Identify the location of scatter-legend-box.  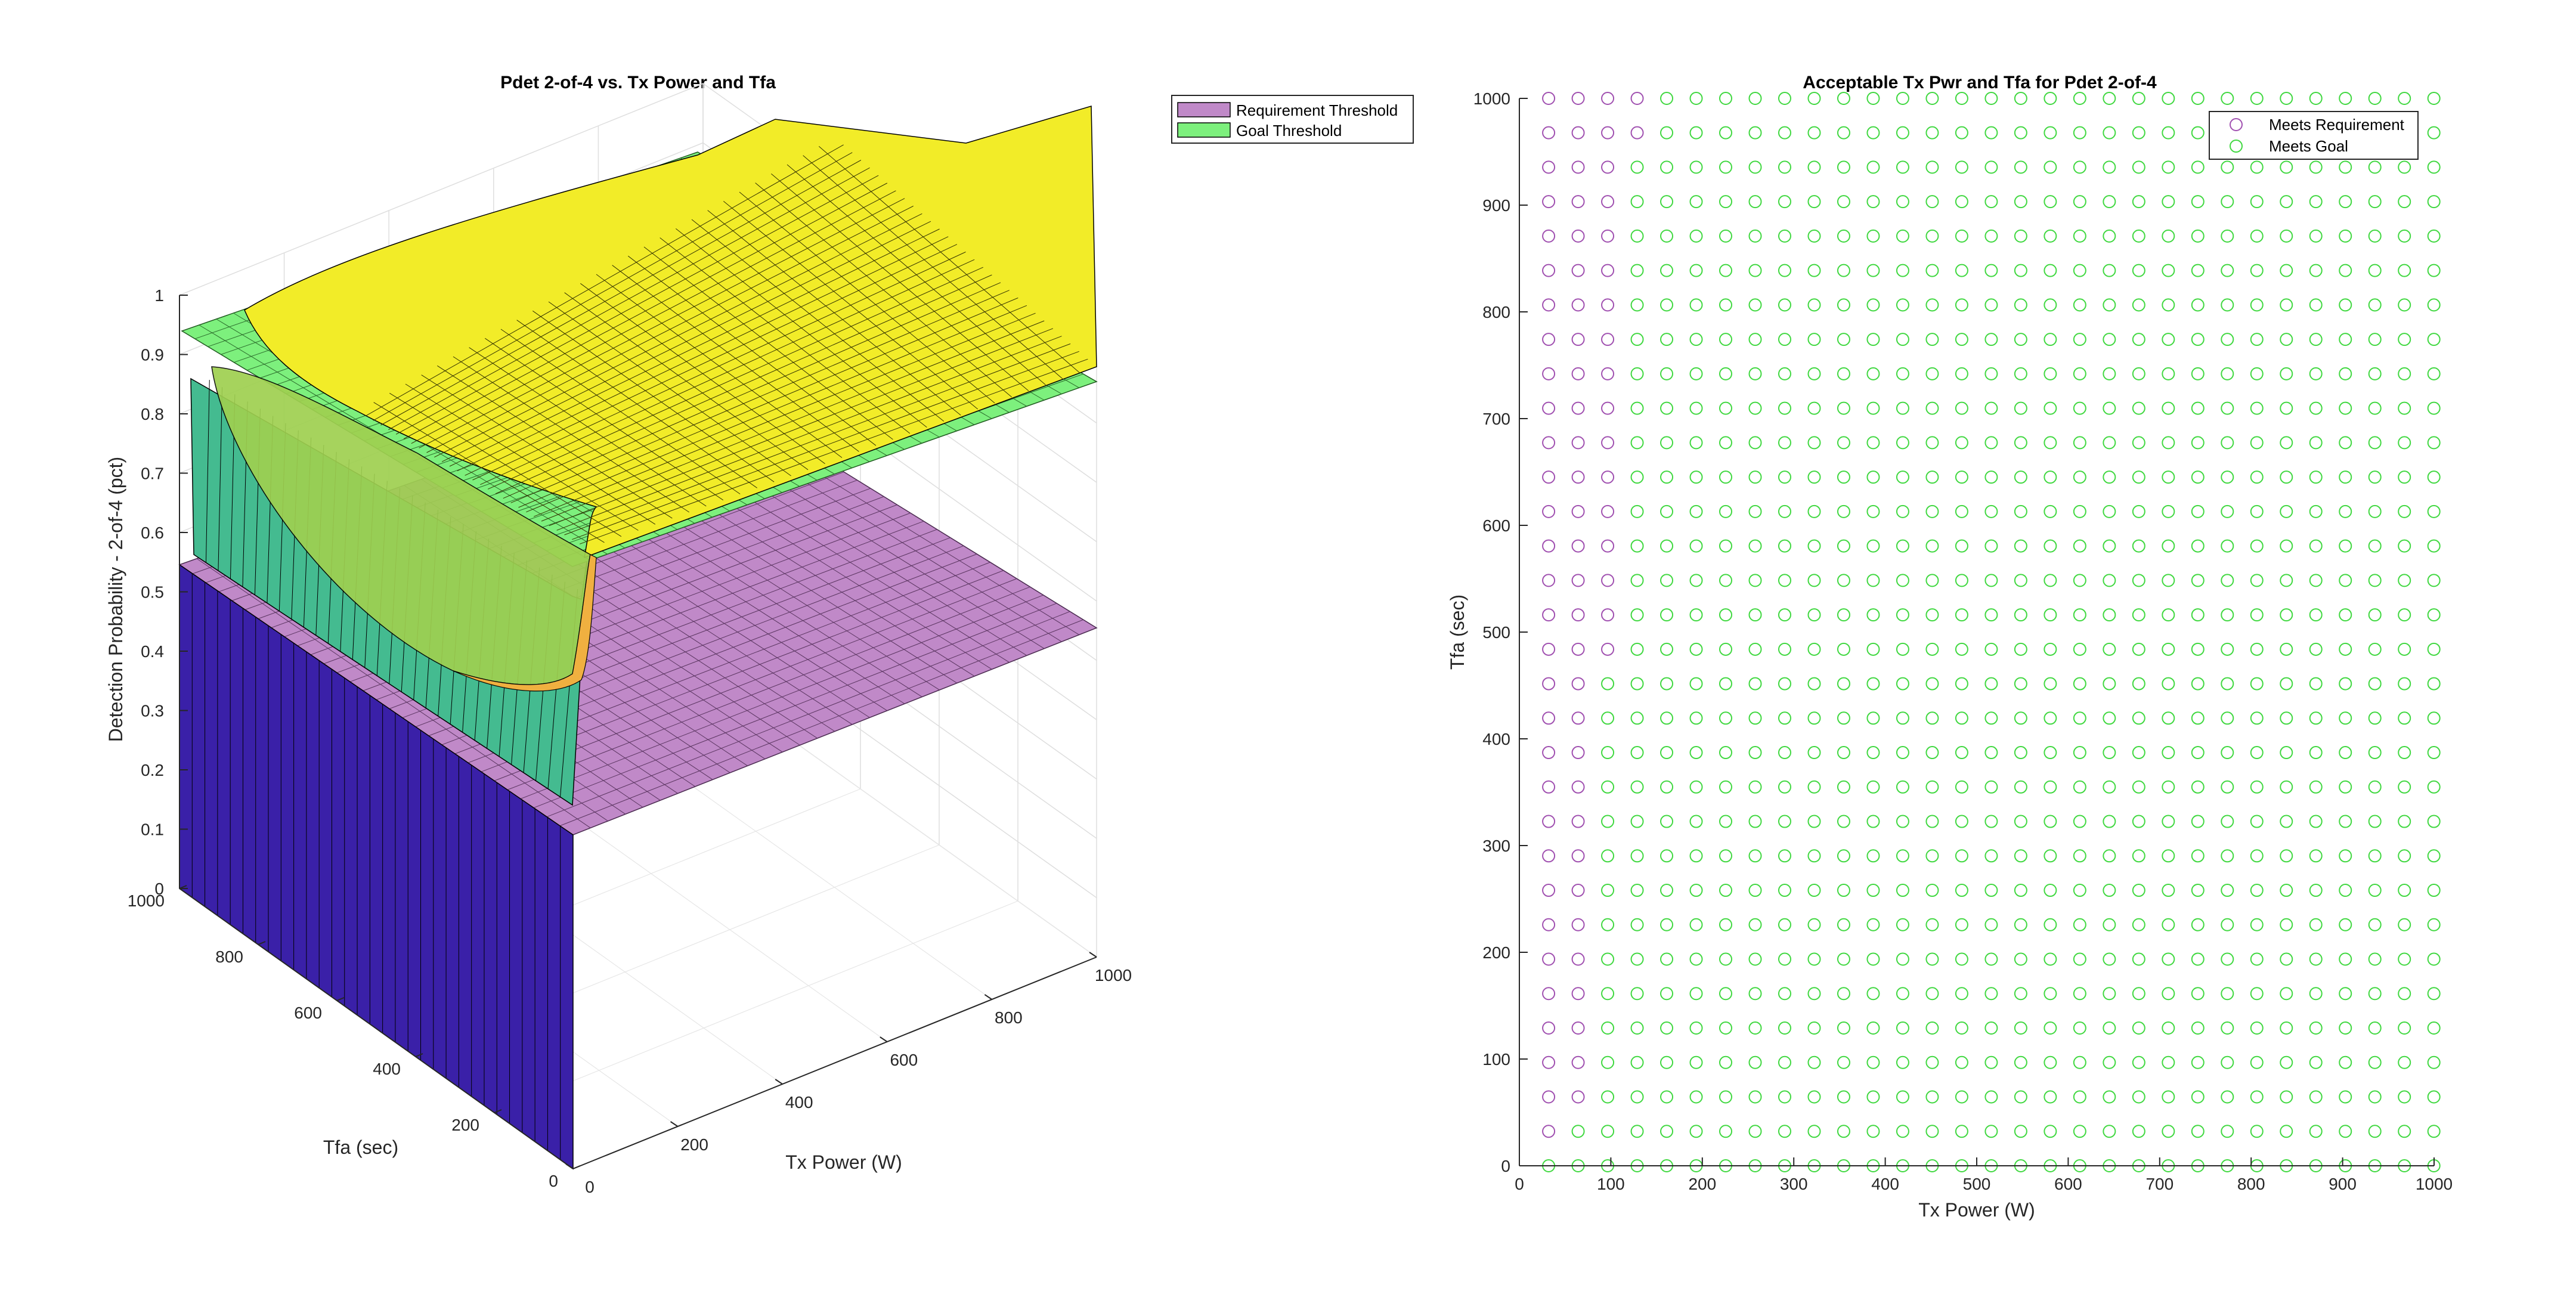
(2314, 135).